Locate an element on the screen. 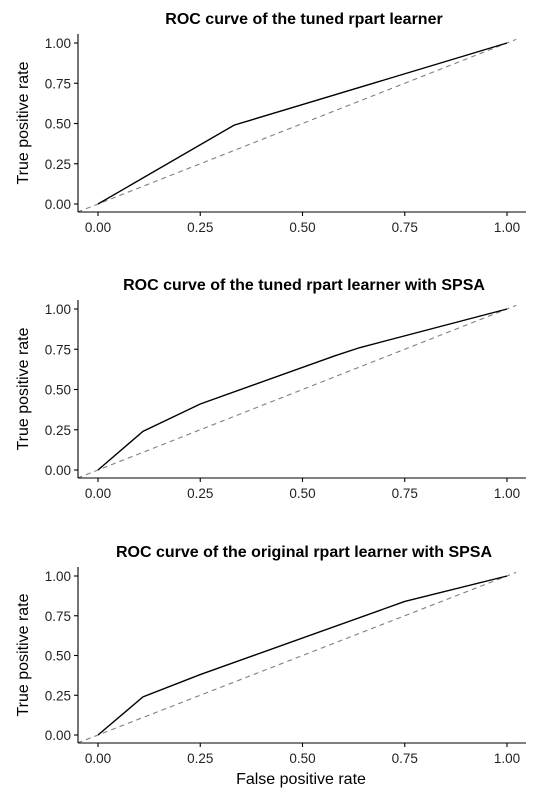 The image size is (535, 800). x-axis-title: False positive rate is located at coordinates (301, 779).